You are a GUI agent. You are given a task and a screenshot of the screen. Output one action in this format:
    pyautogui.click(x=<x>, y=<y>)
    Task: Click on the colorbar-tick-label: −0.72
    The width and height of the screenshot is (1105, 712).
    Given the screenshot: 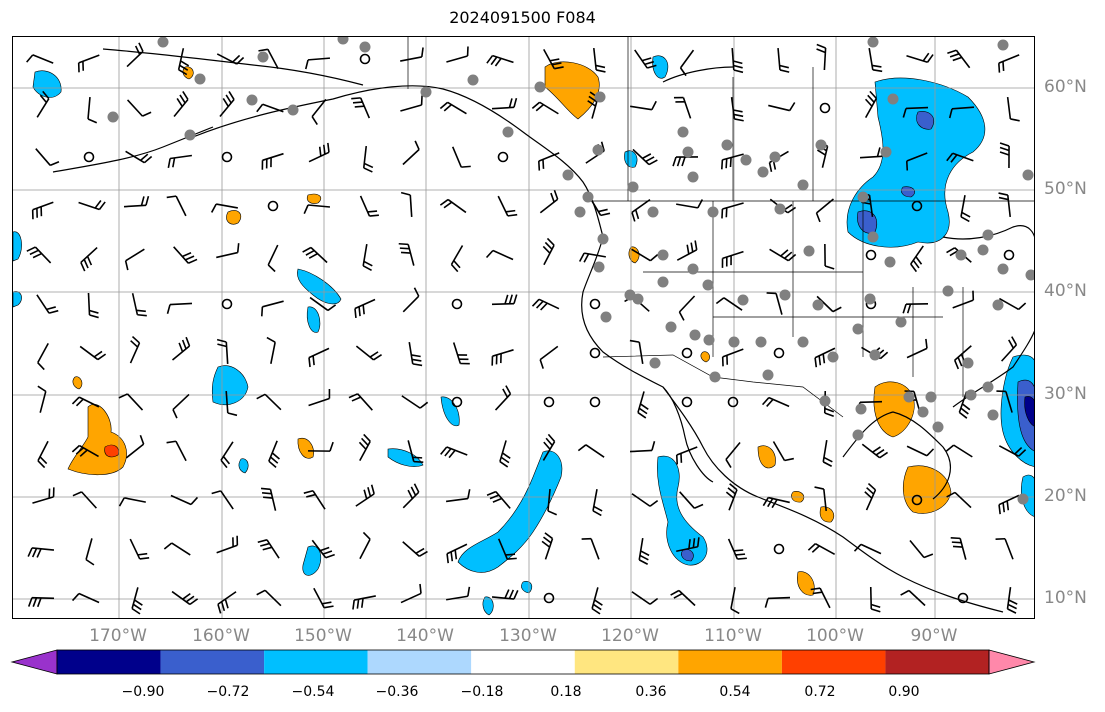 What is the action you would take?
    pyautogui.click(x=228, y=692)
    